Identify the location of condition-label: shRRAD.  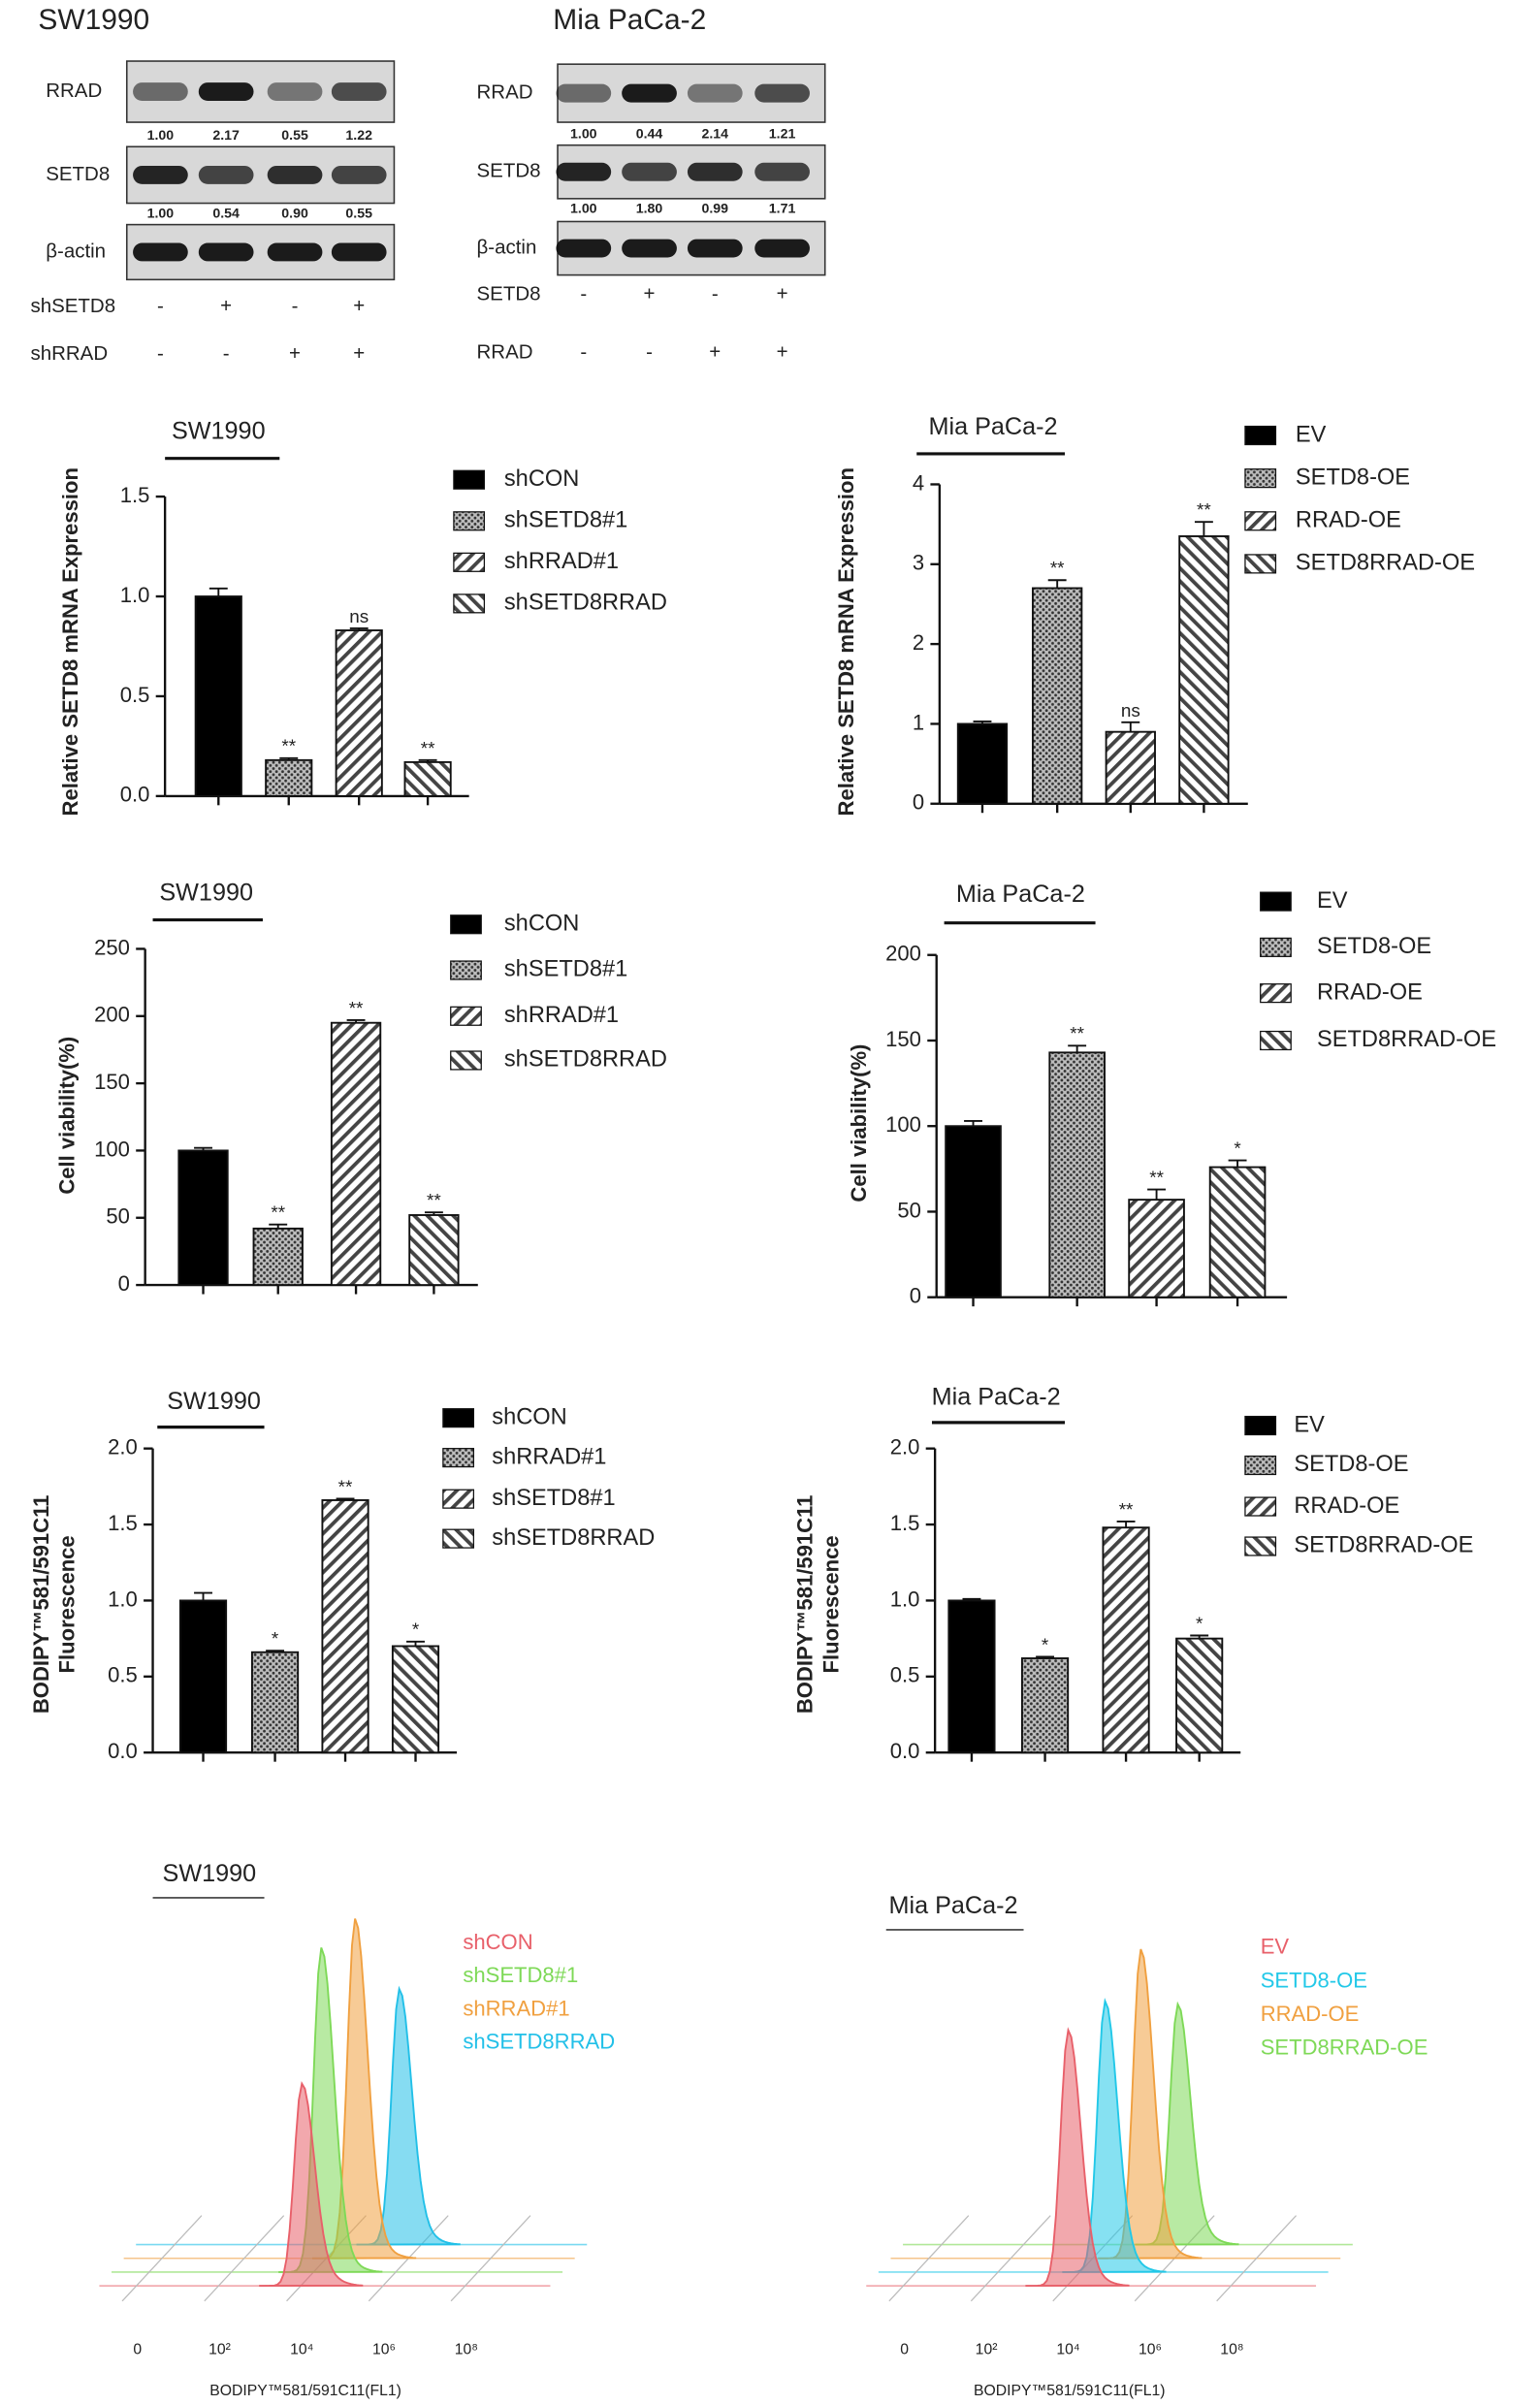
(70, 353).